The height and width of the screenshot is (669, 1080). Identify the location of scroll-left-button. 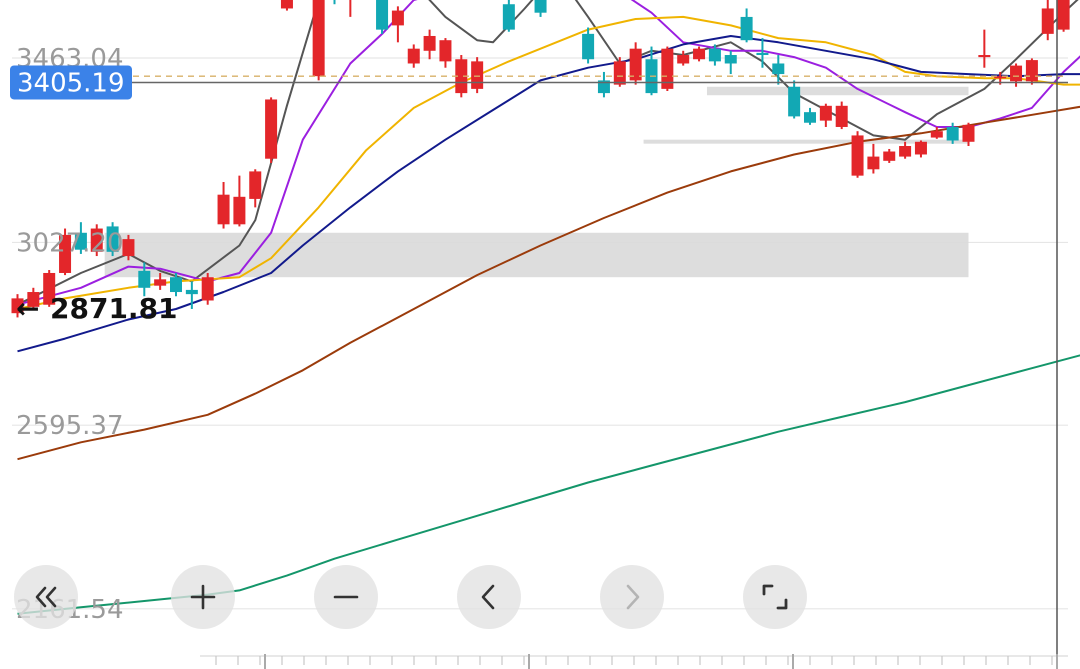
(489, 597).